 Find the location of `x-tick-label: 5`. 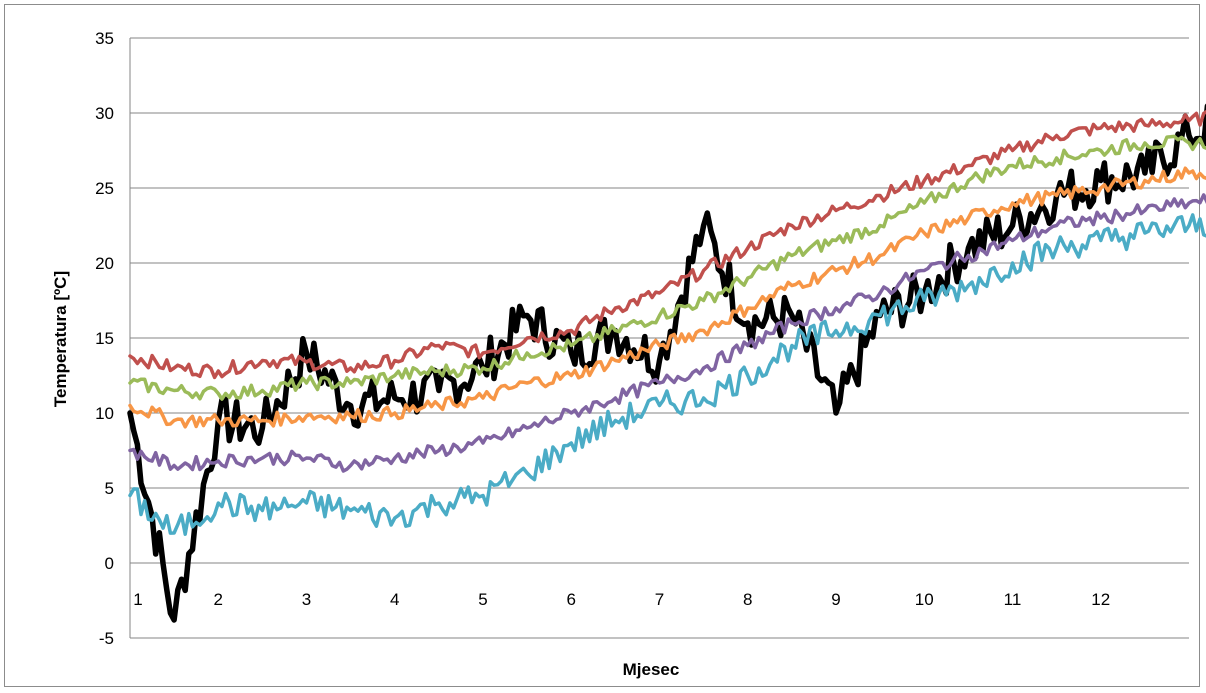

x-tick-label: 5 is located at coordinates (482, 599).